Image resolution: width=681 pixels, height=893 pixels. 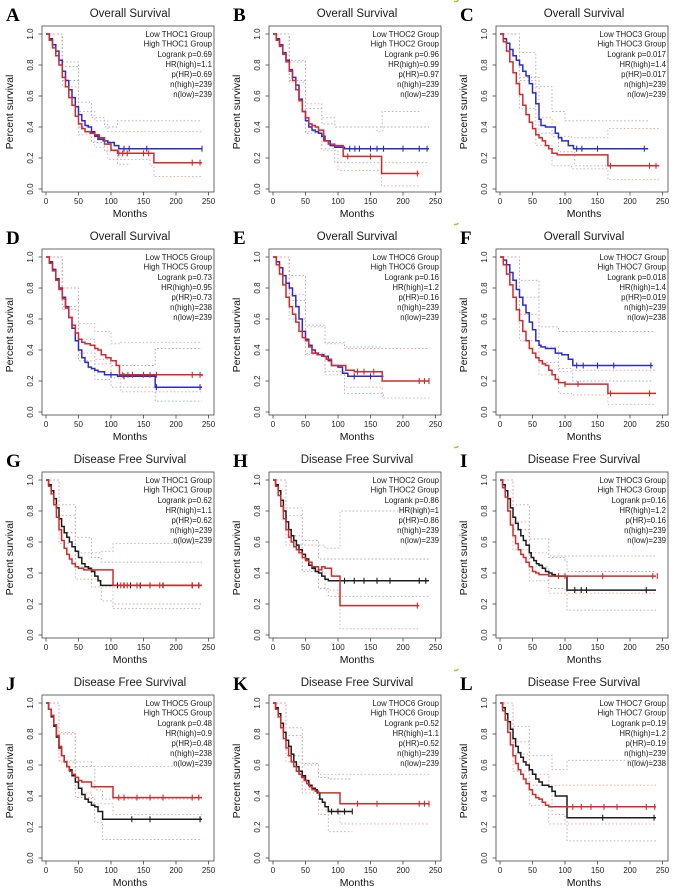 What do you see at coordinates (191, 74) in the screenshot?
I see `stat-line: p(HR)=0.69` at bounding box center [191, 74].